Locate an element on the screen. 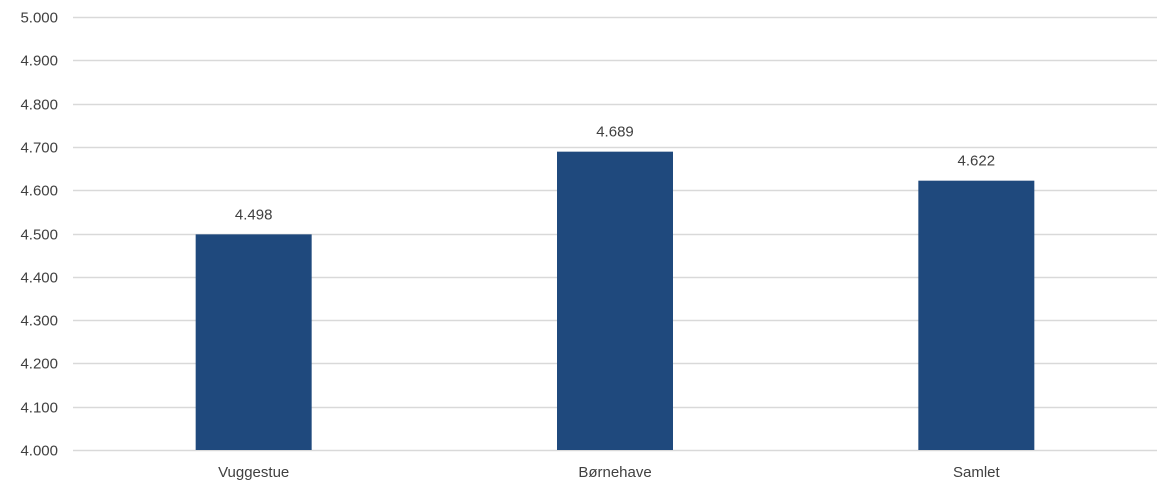  y-tick-label: 5.000 is located at coordinates (39, 18).